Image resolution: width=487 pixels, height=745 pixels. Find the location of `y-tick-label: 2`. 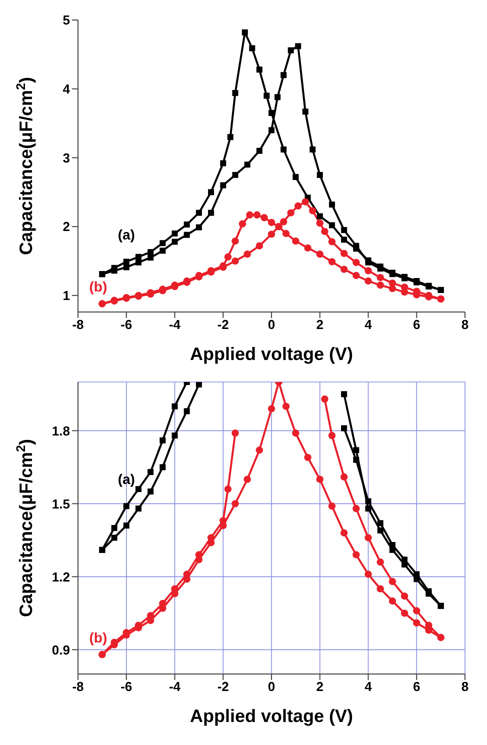

y-tick-label: 2 is located at coordinates (66, 226).